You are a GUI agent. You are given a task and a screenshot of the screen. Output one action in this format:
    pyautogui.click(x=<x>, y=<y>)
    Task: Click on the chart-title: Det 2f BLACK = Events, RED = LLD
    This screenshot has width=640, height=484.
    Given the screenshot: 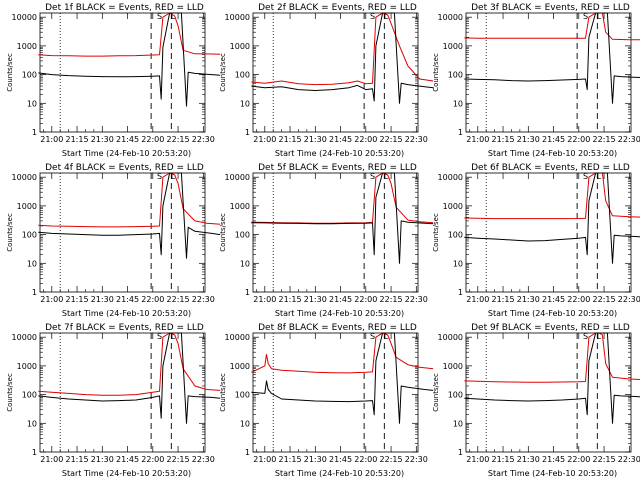 What is the action you would take?
    pyautogui.click(x=337, y=8)
    